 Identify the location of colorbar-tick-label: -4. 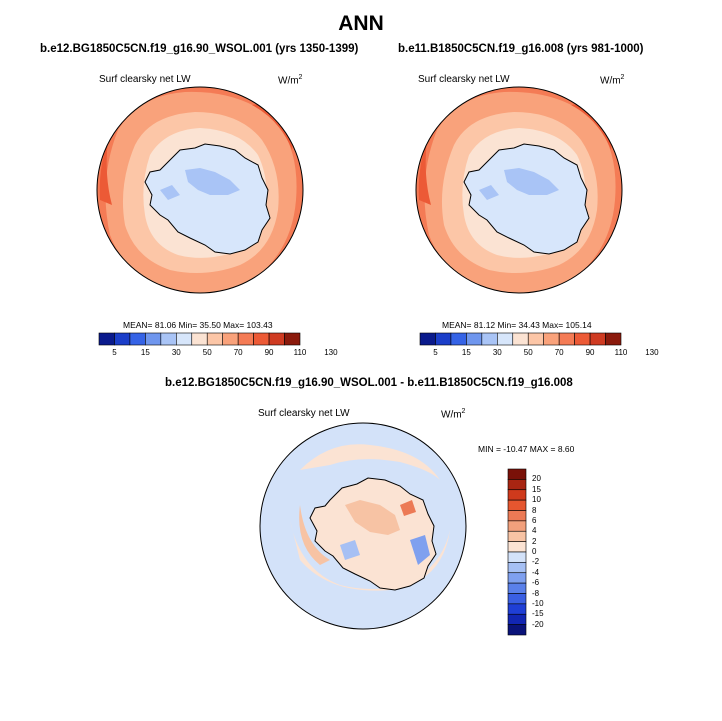
(536, 572).